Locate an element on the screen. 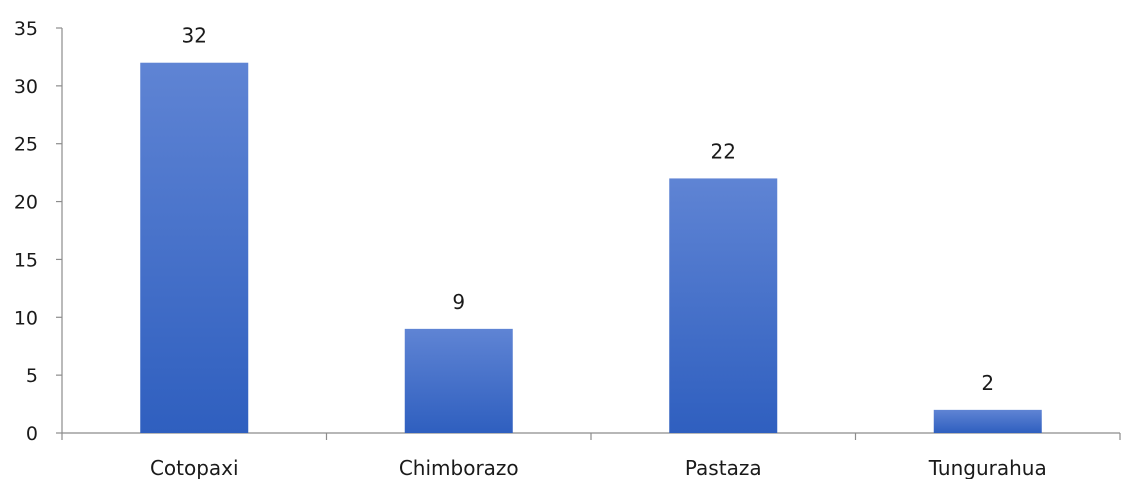  data-label-chimborazo: 9 is located at coordinates (458, 302).